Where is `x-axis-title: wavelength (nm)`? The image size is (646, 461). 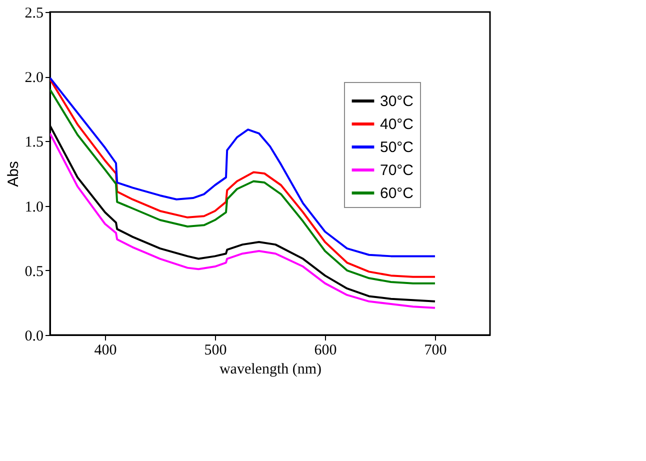
x-axis-title: wavelength (nm) is located at coordinates (270, 370).